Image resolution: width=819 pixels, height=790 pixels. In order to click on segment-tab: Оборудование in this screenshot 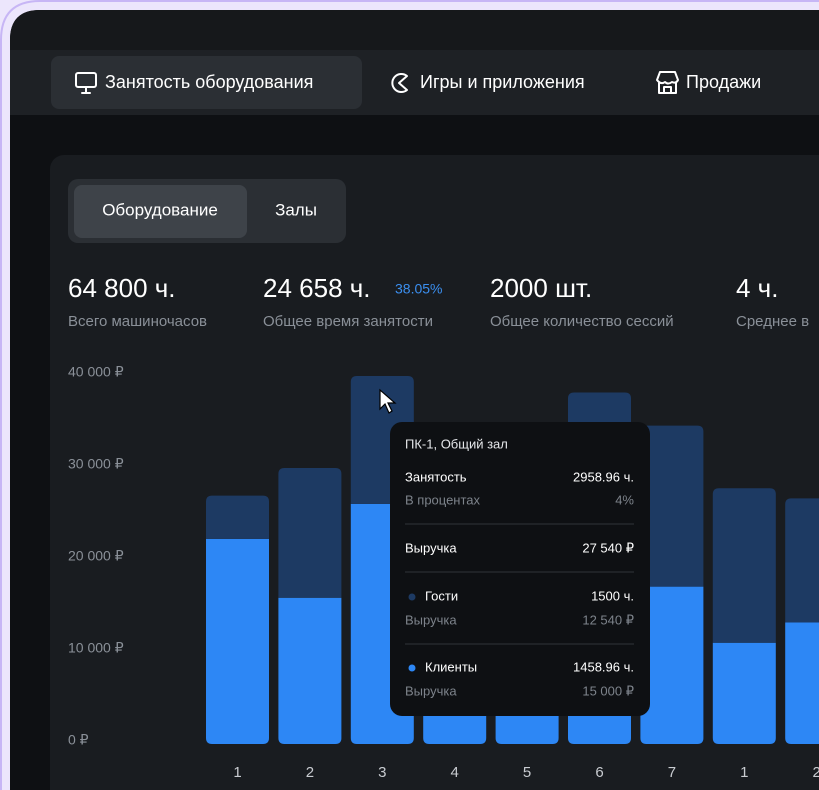, I will do `click(160, 209)`.